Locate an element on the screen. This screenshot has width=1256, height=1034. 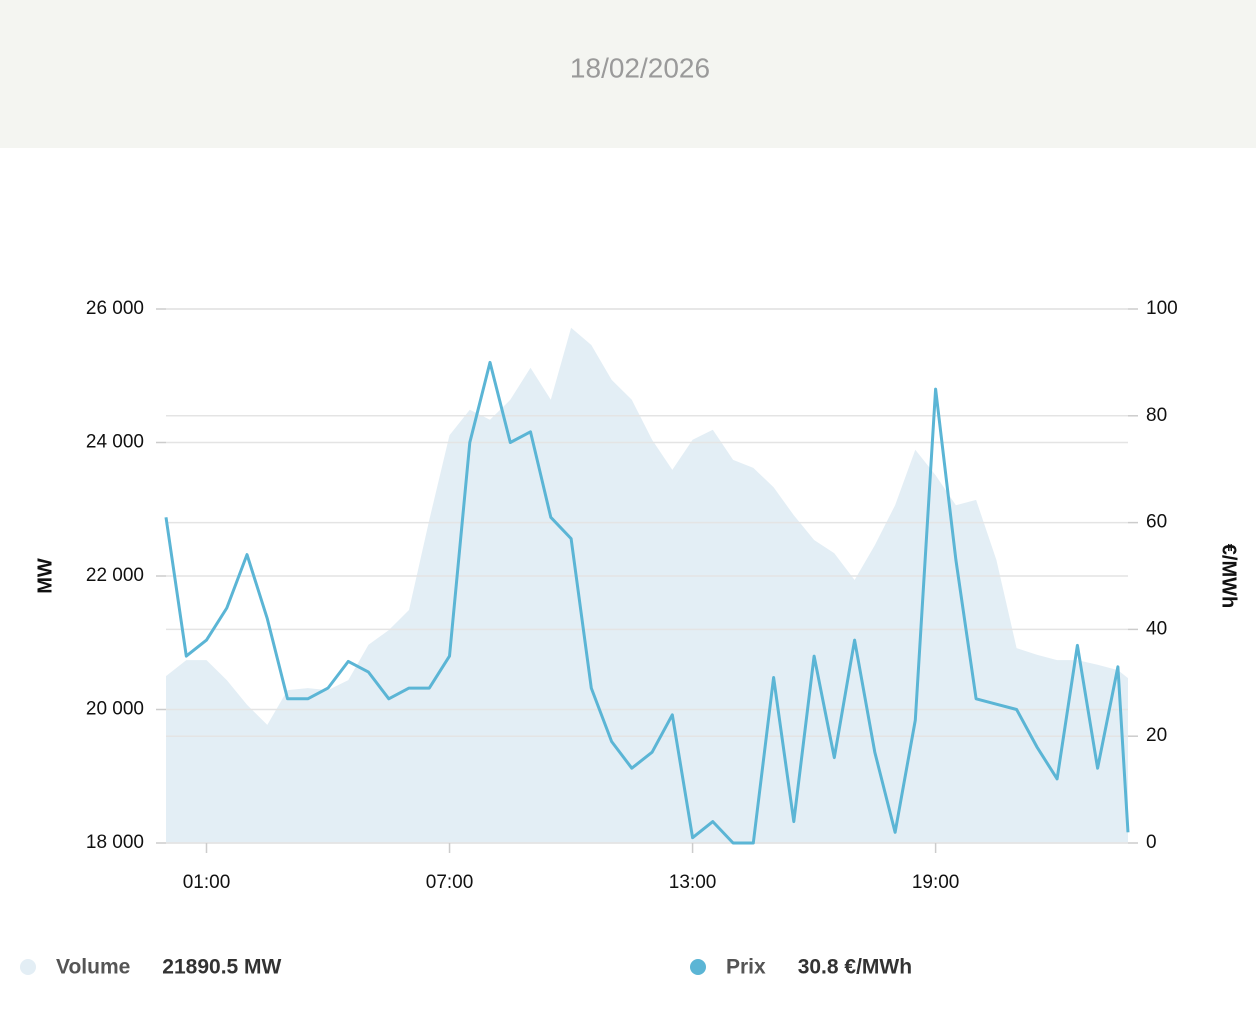
y-tick-label: 18 000 is located at coordinates (115, 842).